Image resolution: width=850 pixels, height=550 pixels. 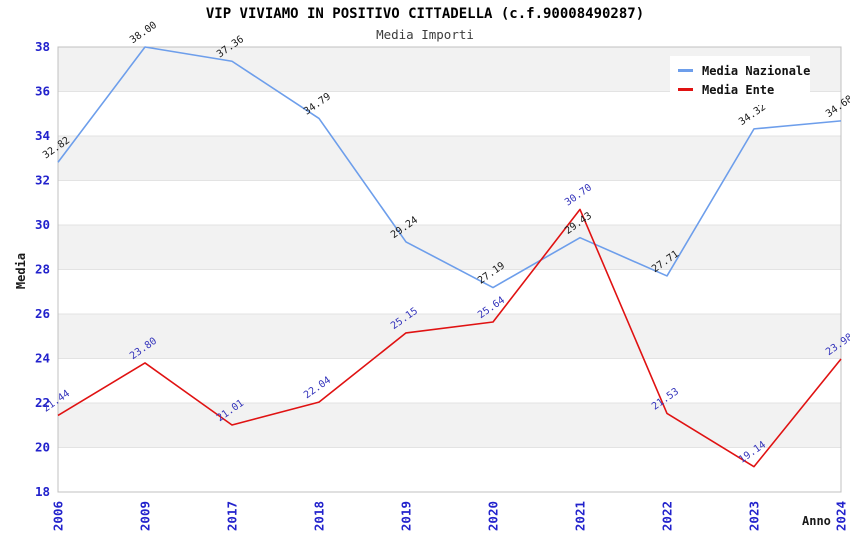 What do you see at coordinates (580, 516) in the screenshot?
I see `x-tick-label: 2021` at bounding box center [580, 516].